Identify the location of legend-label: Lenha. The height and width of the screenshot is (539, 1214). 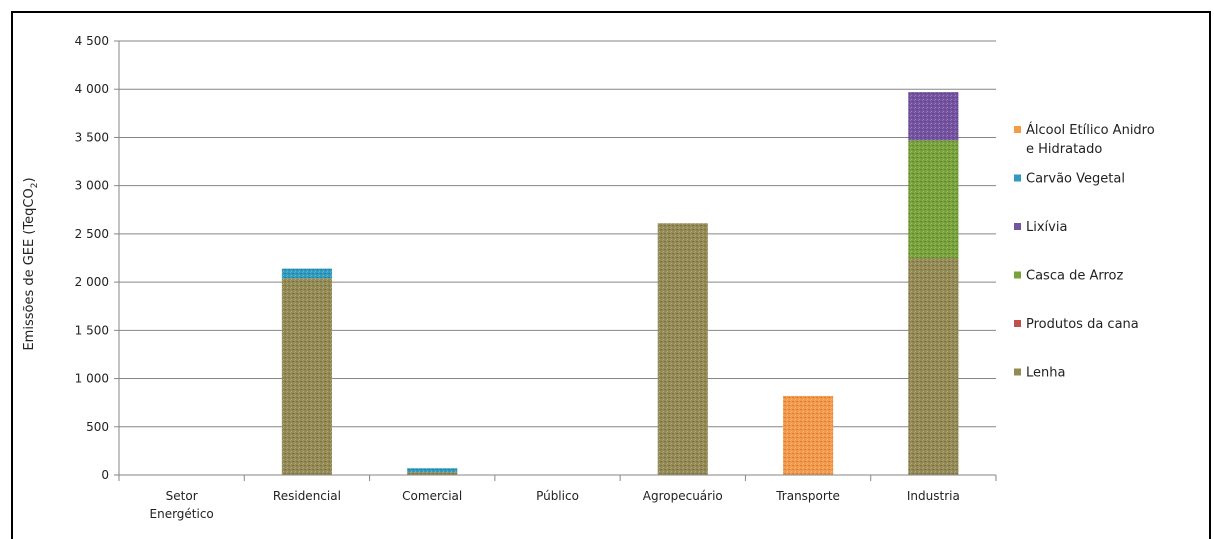
(1045, 373).